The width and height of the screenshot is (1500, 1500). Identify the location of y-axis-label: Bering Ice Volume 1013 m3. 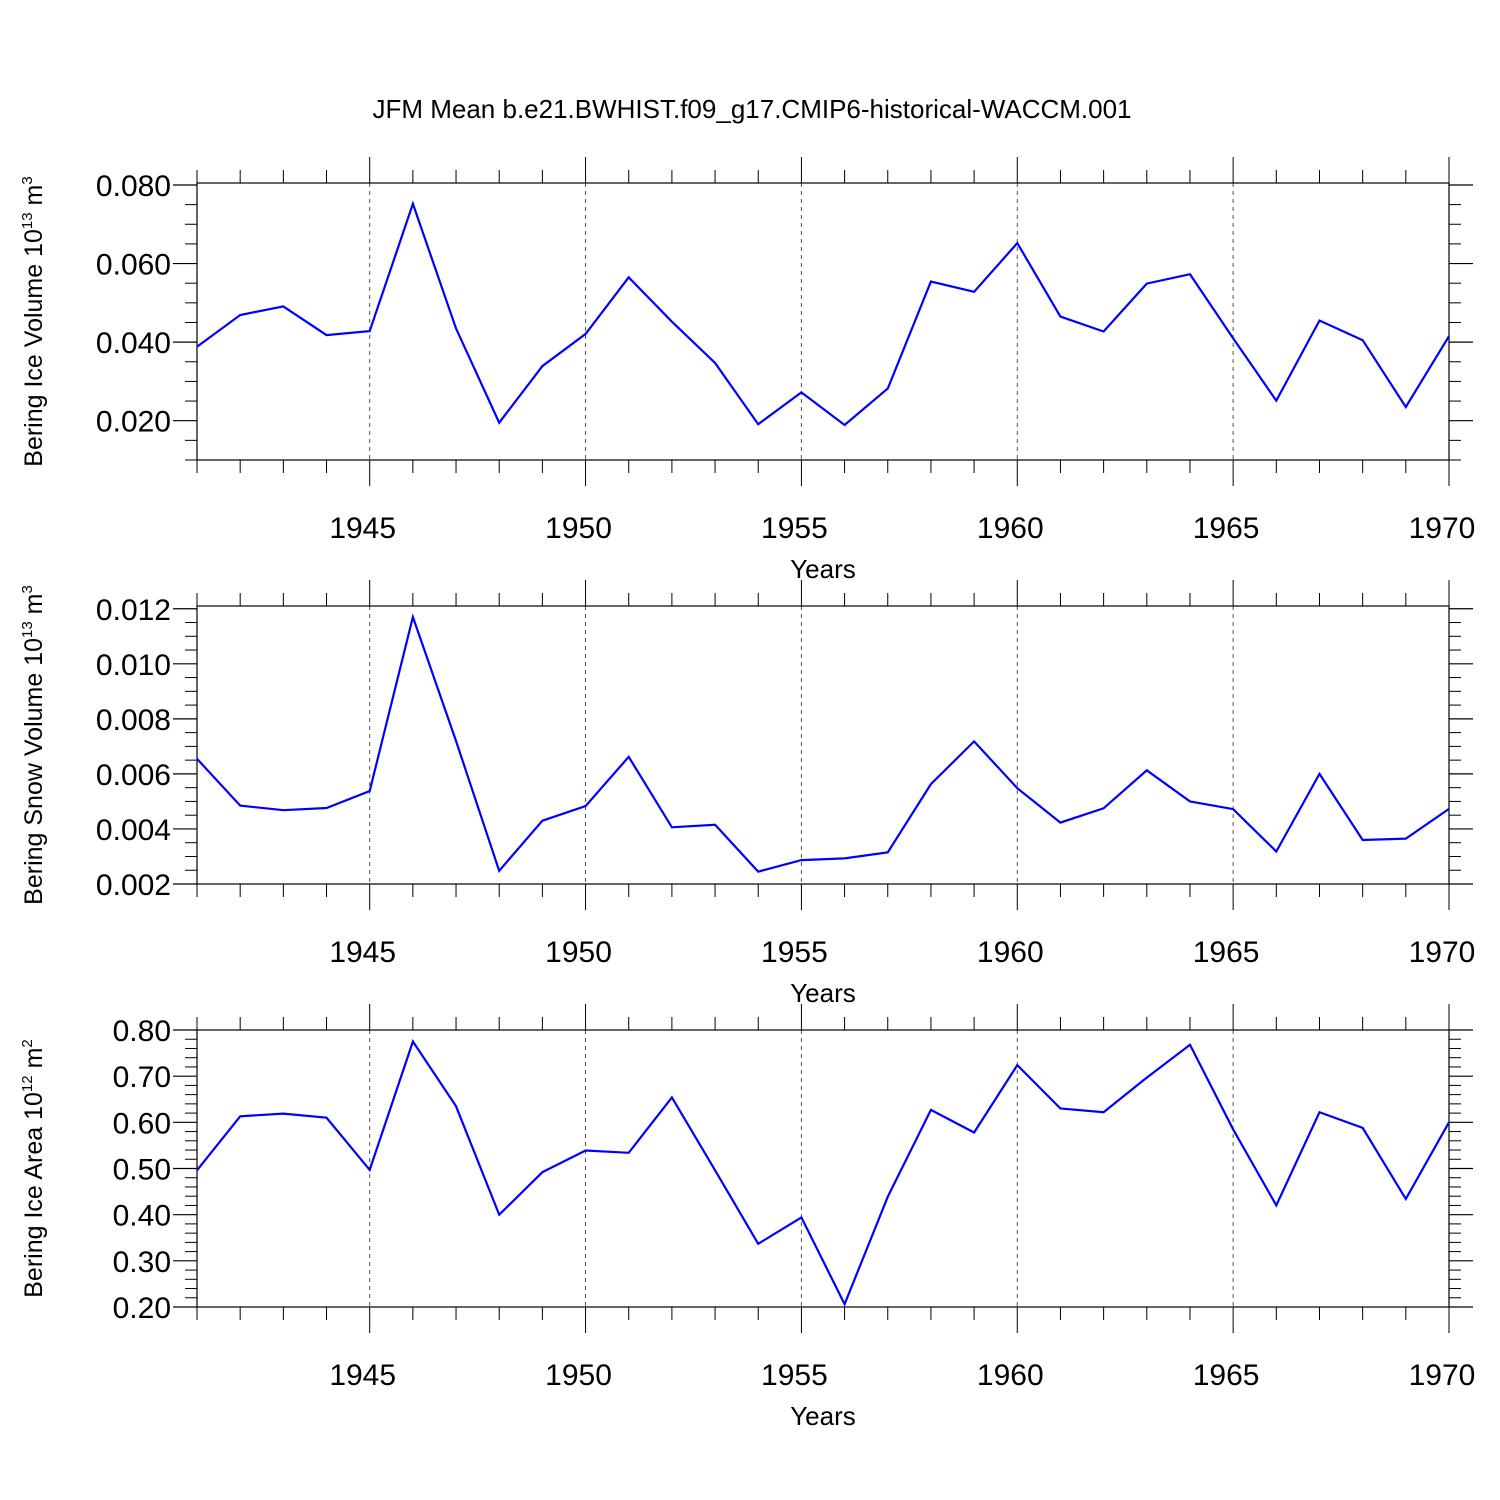
(33, 321).